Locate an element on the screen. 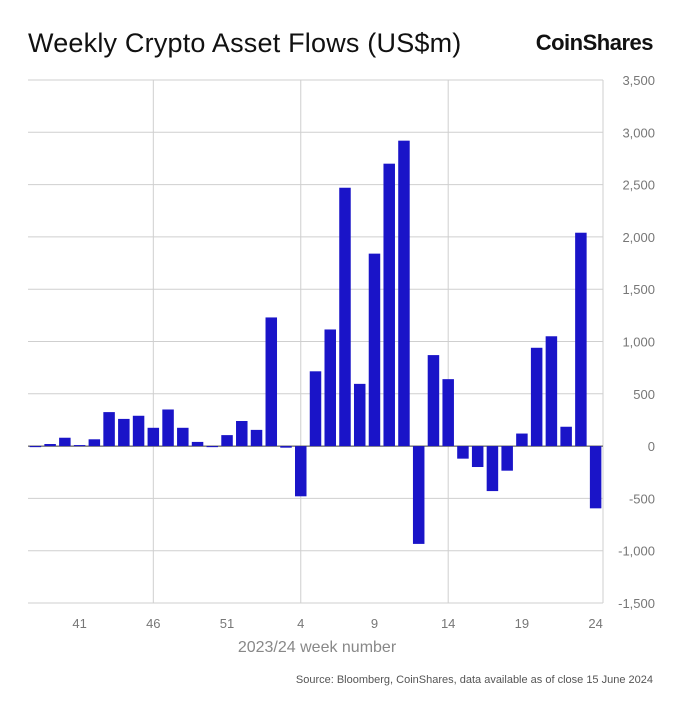 This screenshot has width=677, height=705. x-tick-label: 14 is located at coordinates (448, 623).